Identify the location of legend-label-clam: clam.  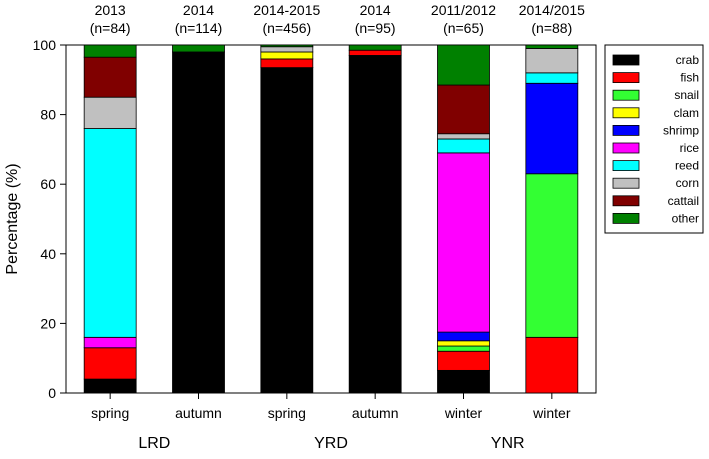
(686, 113).